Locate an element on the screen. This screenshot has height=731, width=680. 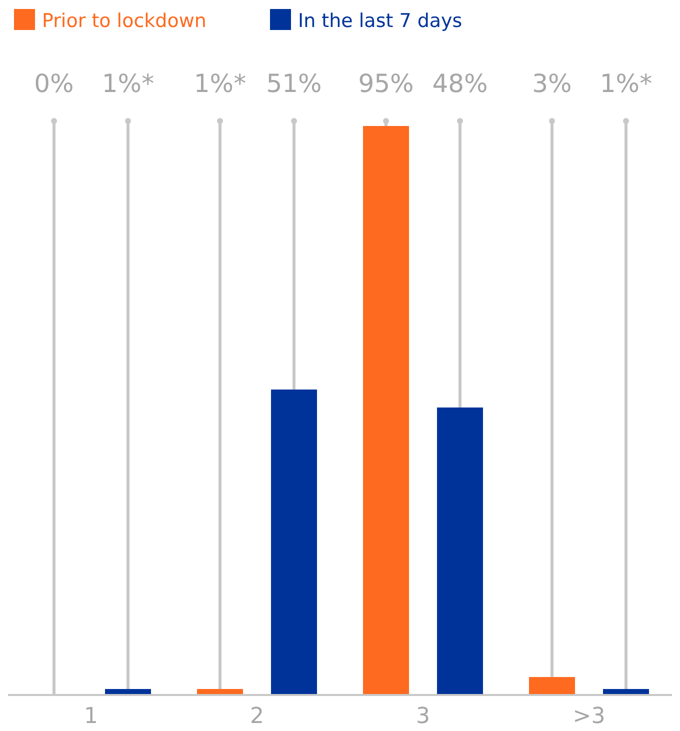
x-tick-label: 3 is located at coordinates (423, 716).